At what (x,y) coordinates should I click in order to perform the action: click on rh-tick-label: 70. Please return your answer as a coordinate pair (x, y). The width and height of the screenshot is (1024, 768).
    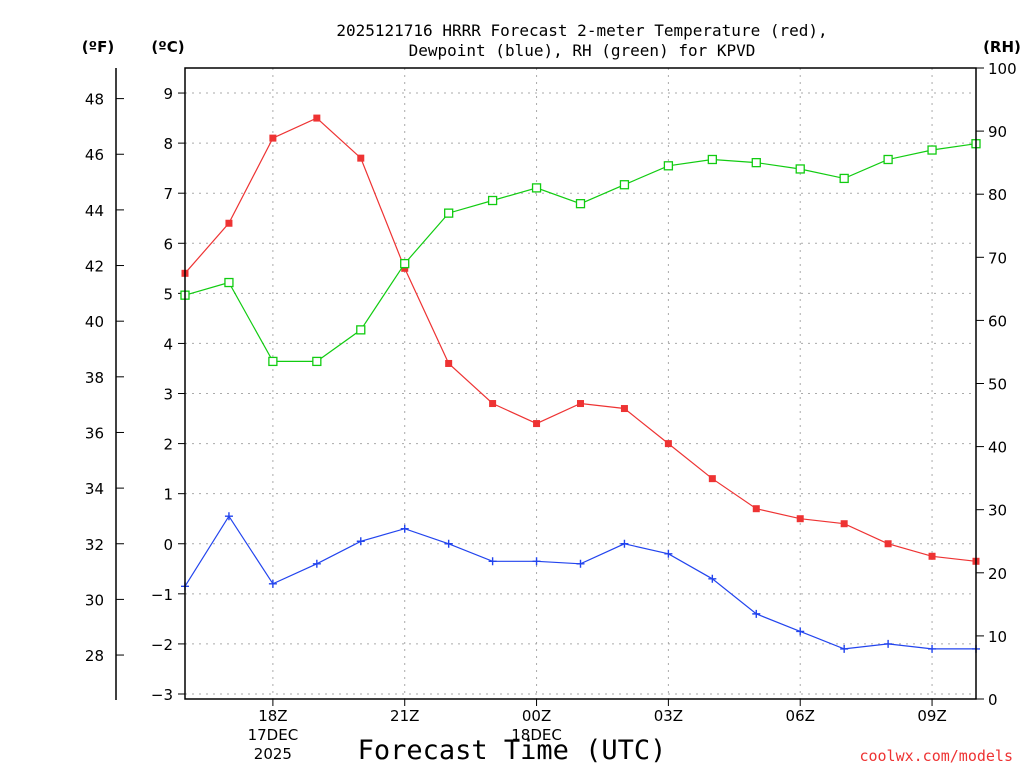
    Looking at the image, I should click on (997, 258).